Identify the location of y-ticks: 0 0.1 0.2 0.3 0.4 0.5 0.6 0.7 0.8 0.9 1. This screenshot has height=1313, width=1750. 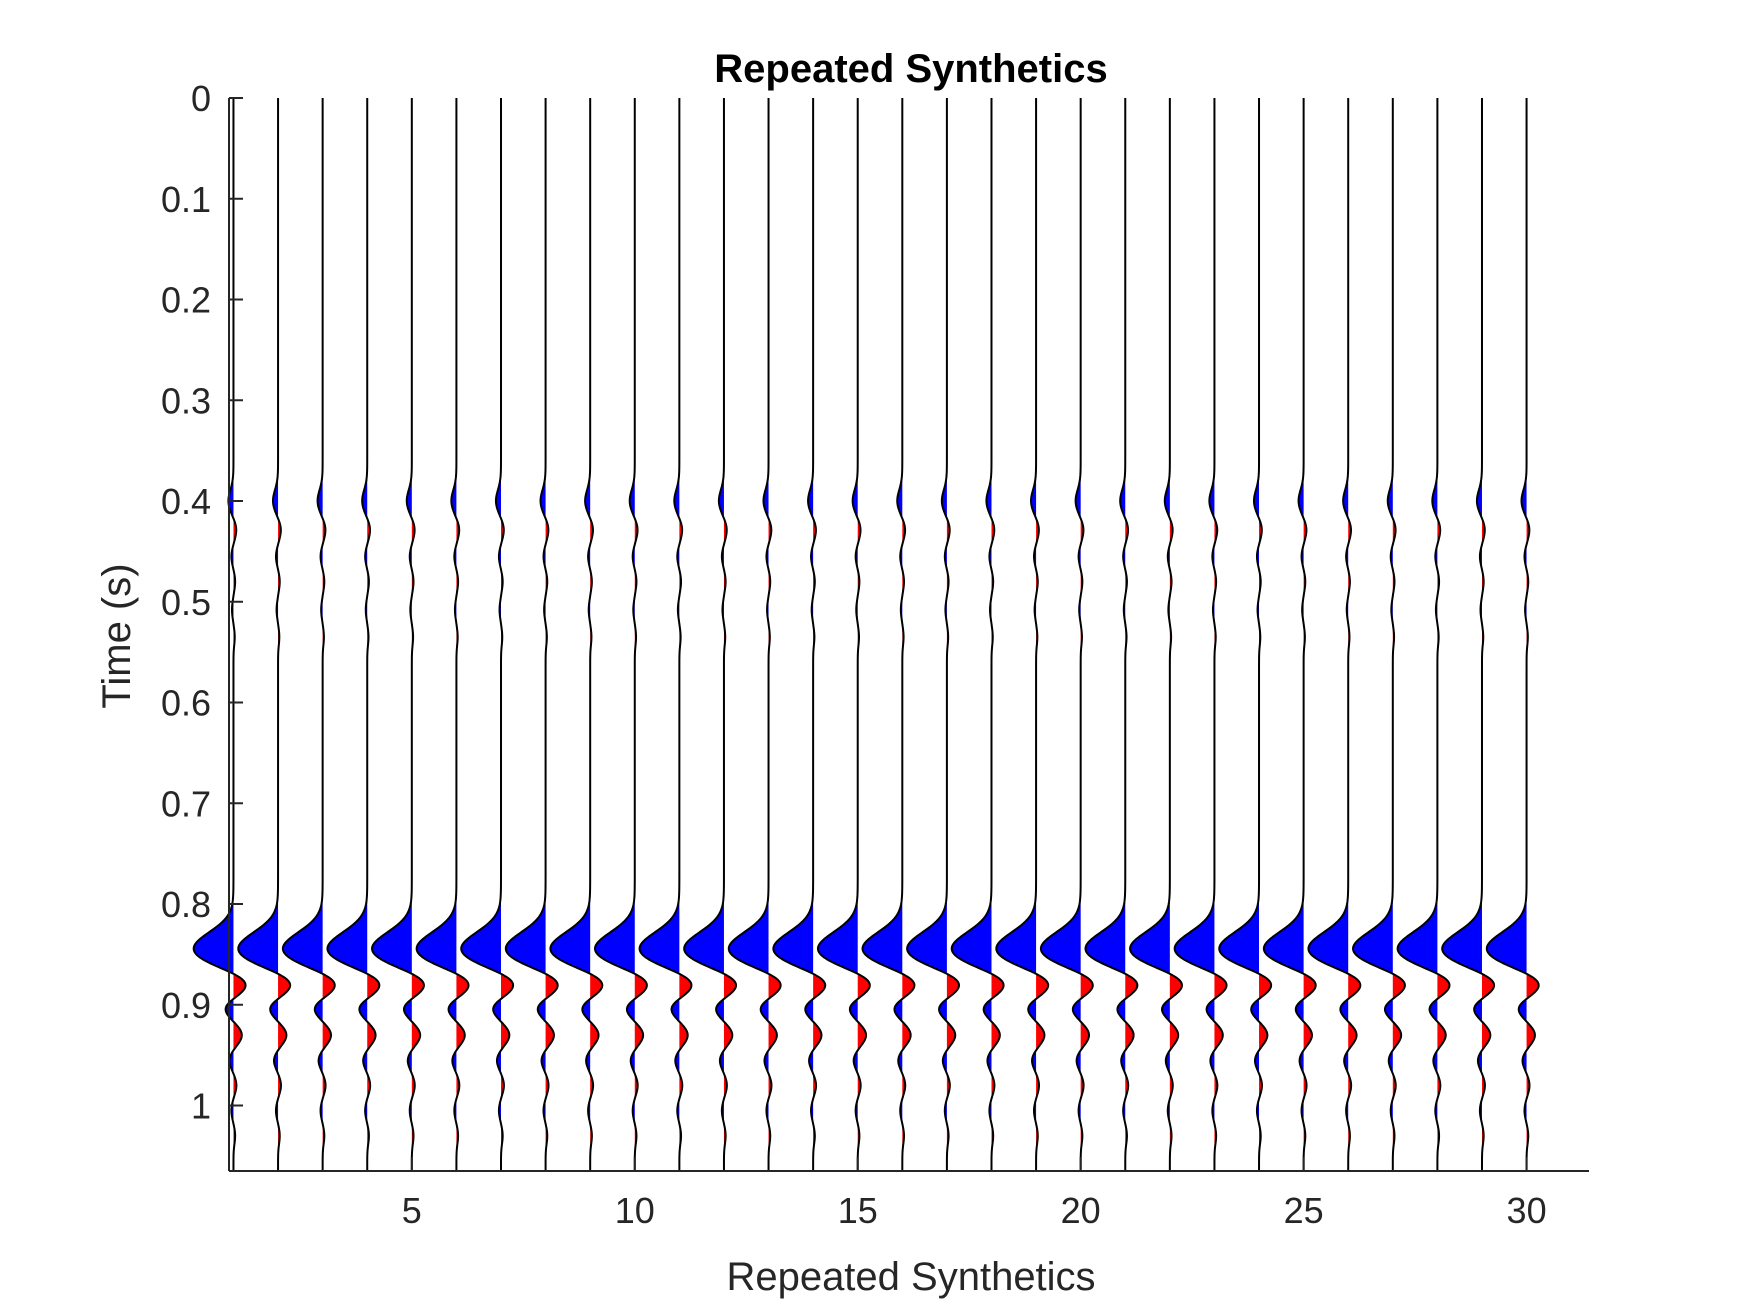
(202, 602).